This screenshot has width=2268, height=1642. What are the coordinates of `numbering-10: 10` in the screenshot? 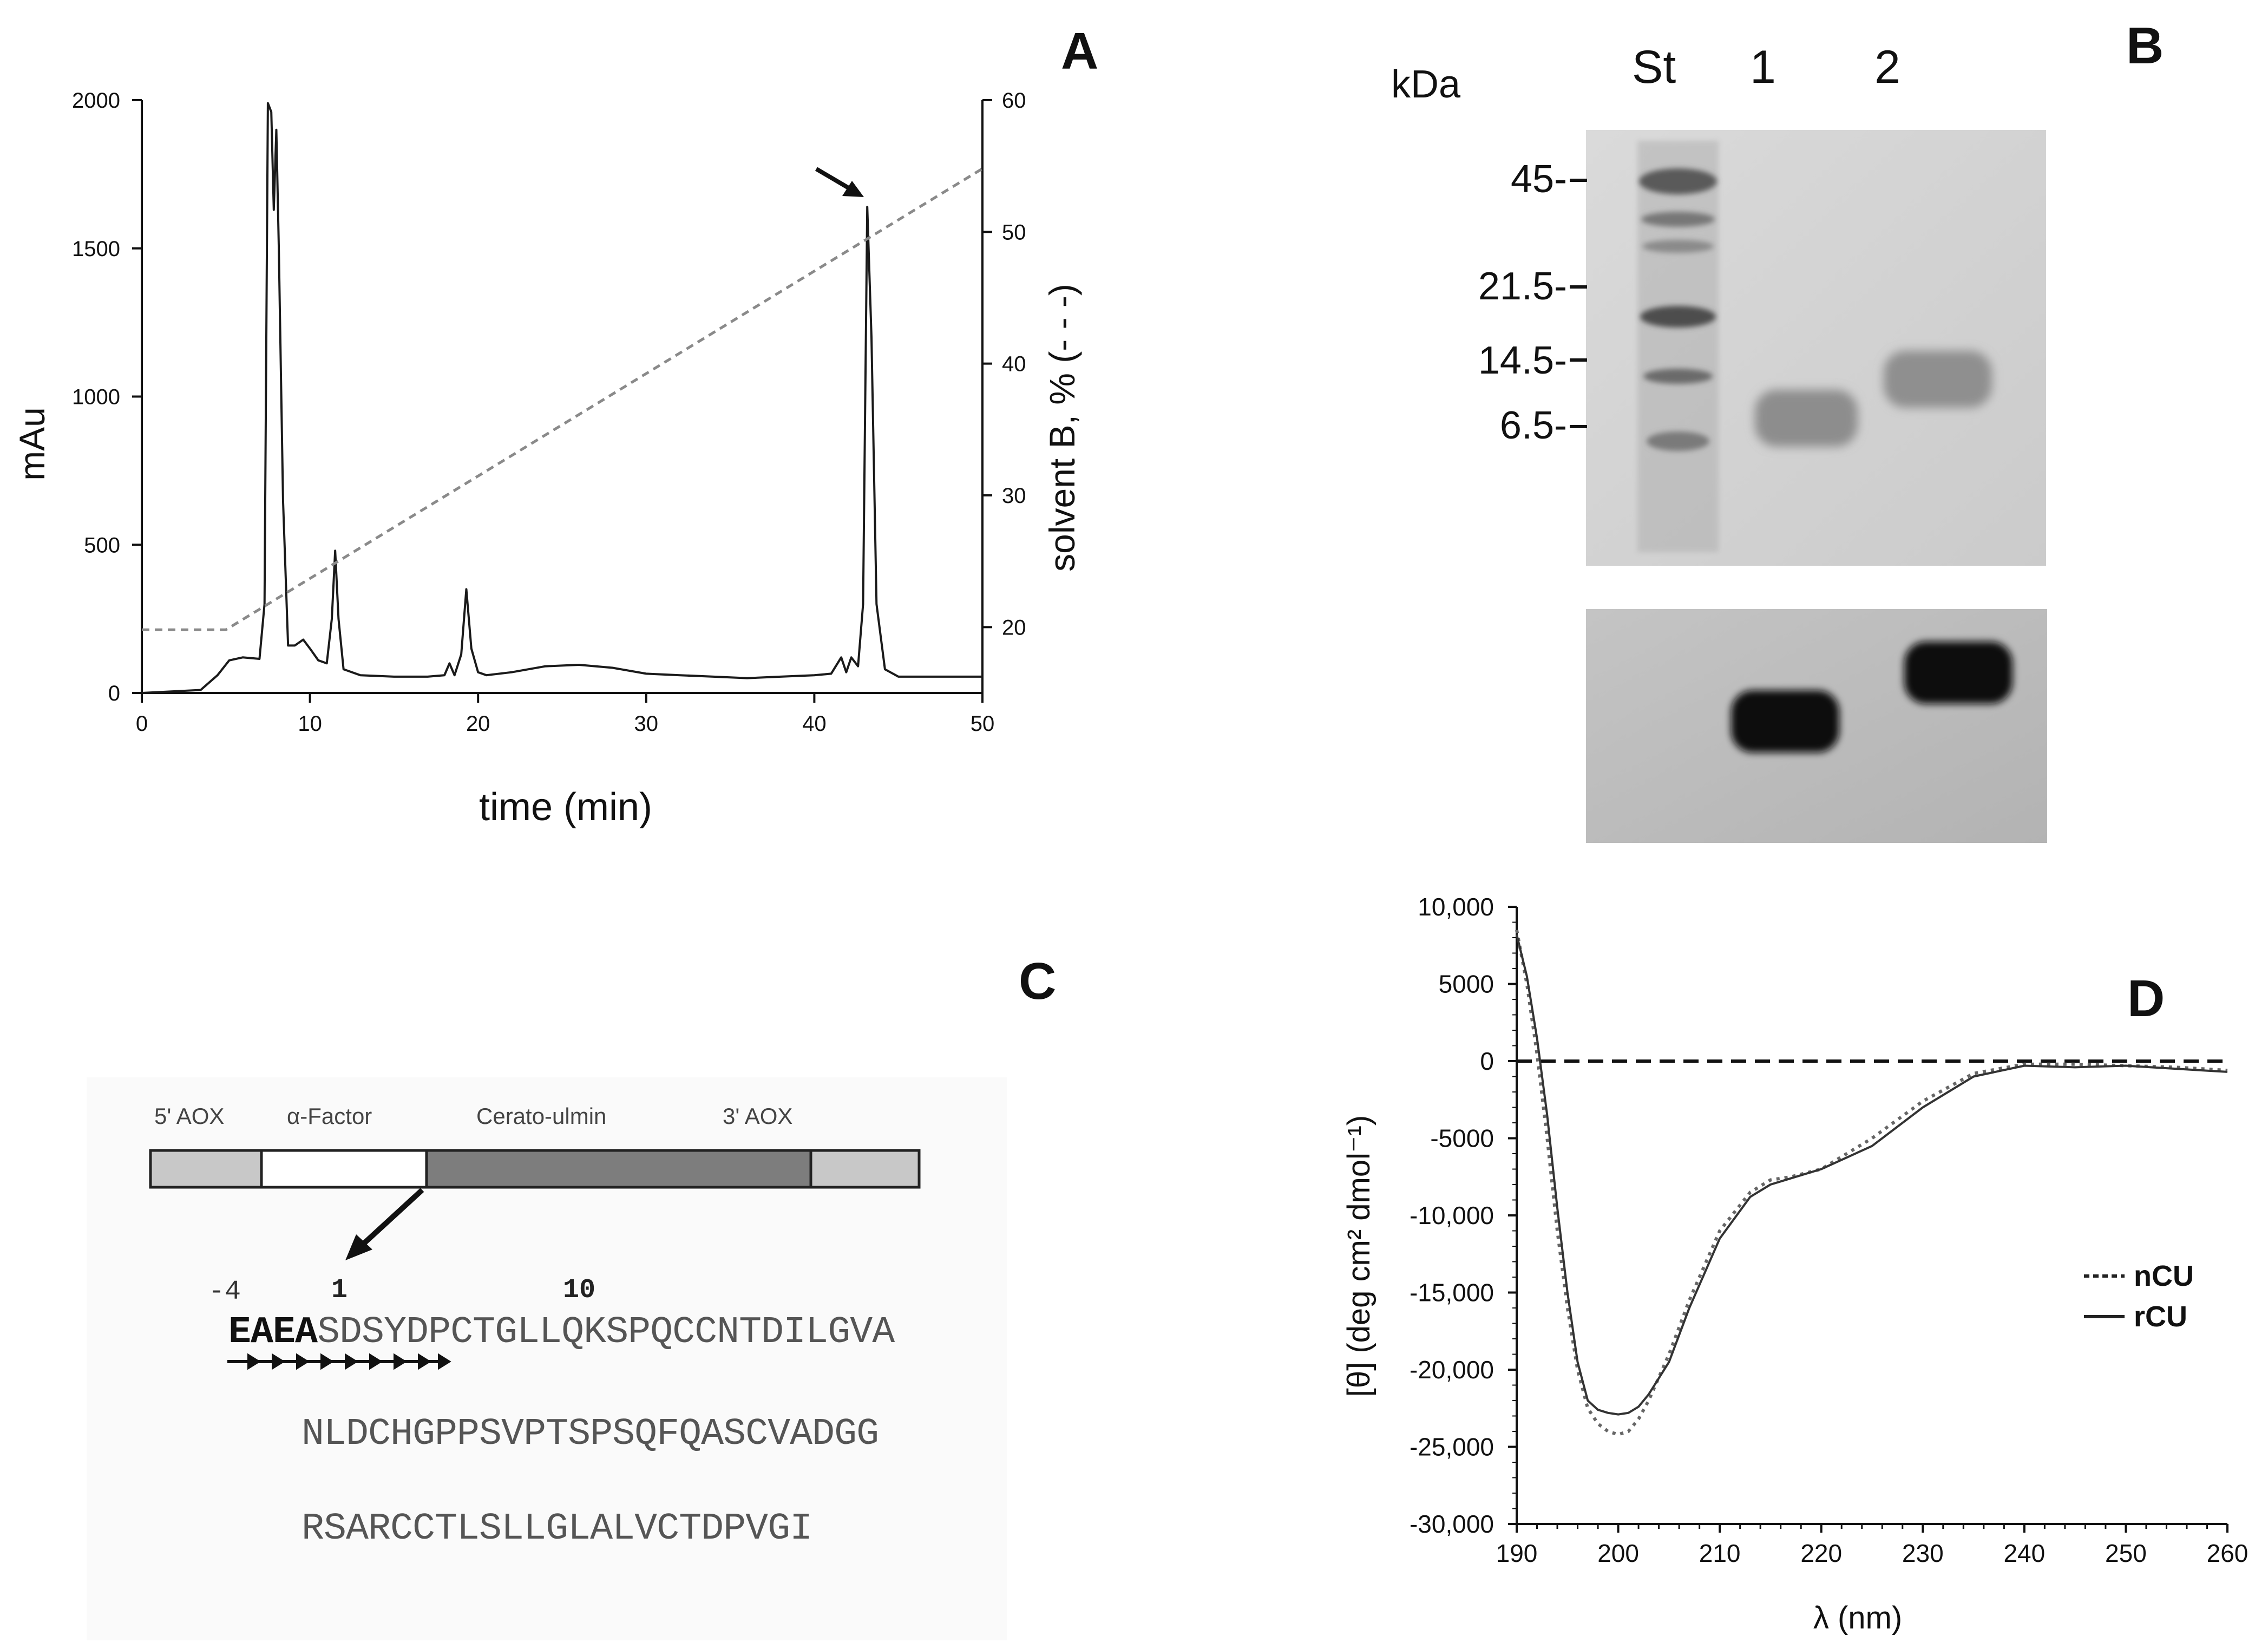 It's located at (579, 1290).